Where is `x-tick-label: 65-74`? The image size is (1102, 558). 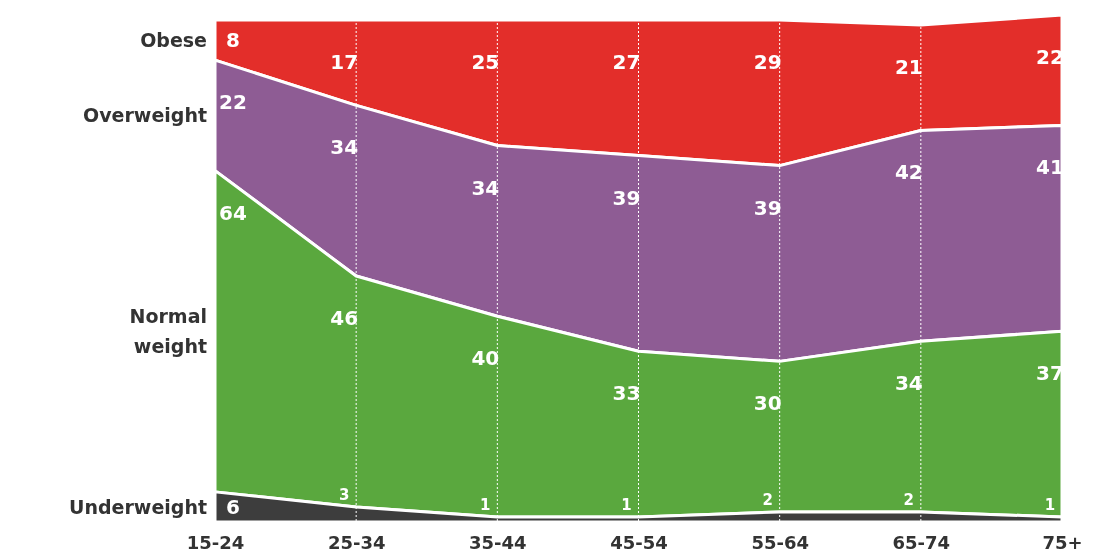
x-tick-label: 65-74 is located at coordinates (921, 542).